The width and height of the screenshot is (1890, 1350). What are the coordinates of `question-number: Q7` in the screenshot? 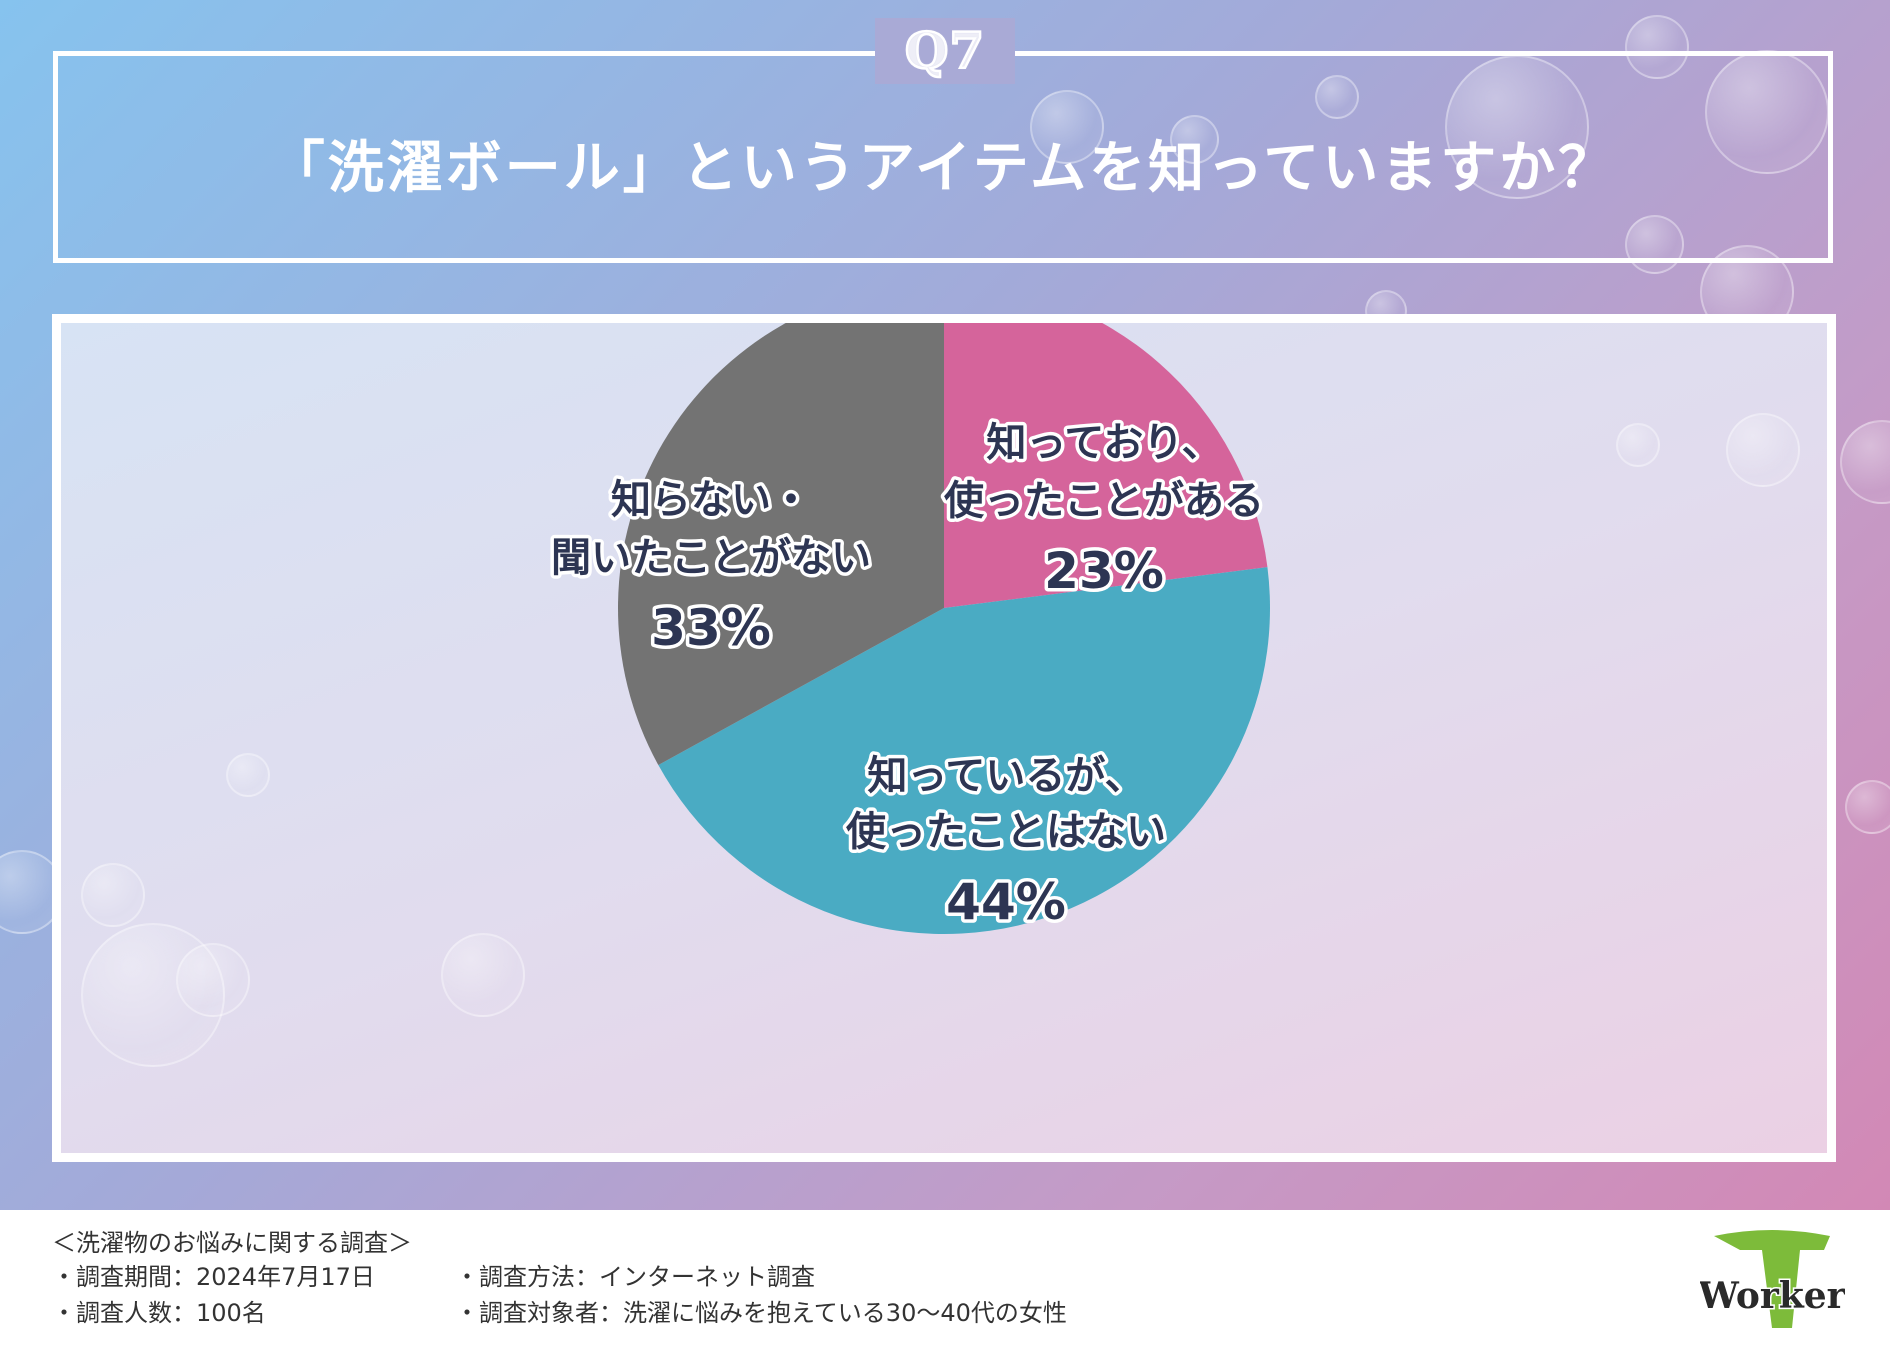 It's located at (945, 51).